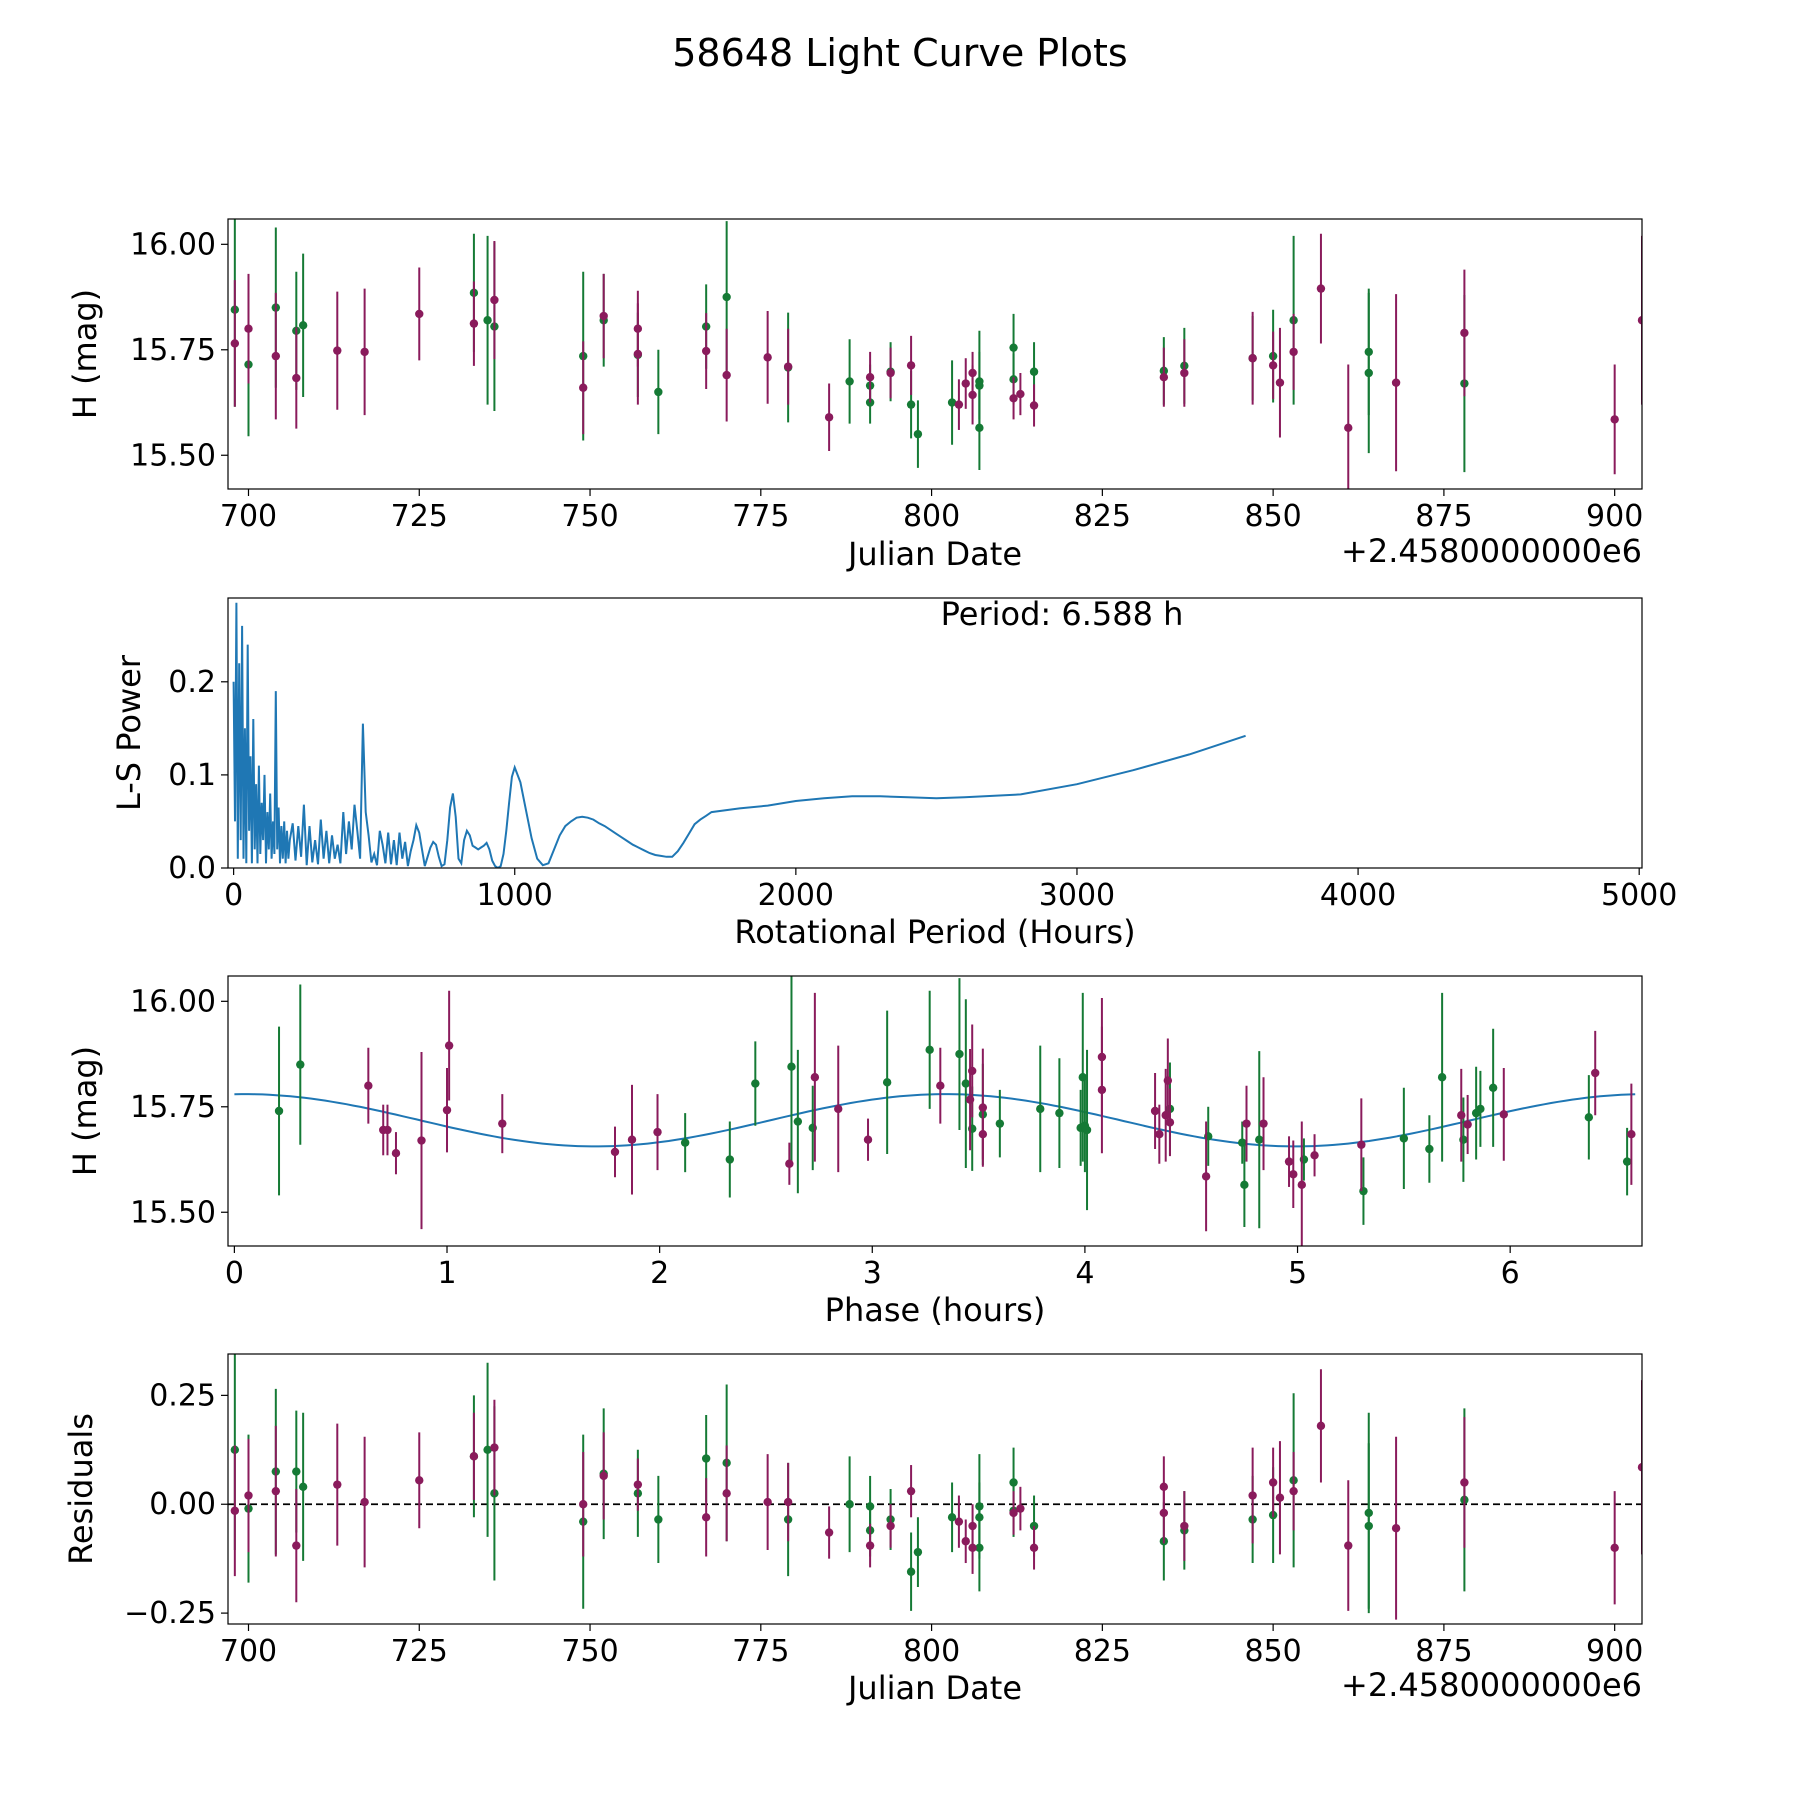 The height and width of the screenshot is (1800, 1800). Describe the element at coordinates (446, 1273) in the screenshot. I see `x-tick-label: 1` at that location.